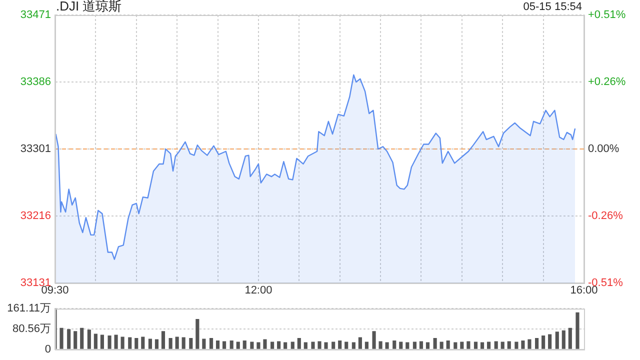  What do you see at coordinates (606, 216) in the screenshot?
I see `y2-tick-label: -0.26%` at bounding box center [606, 216].